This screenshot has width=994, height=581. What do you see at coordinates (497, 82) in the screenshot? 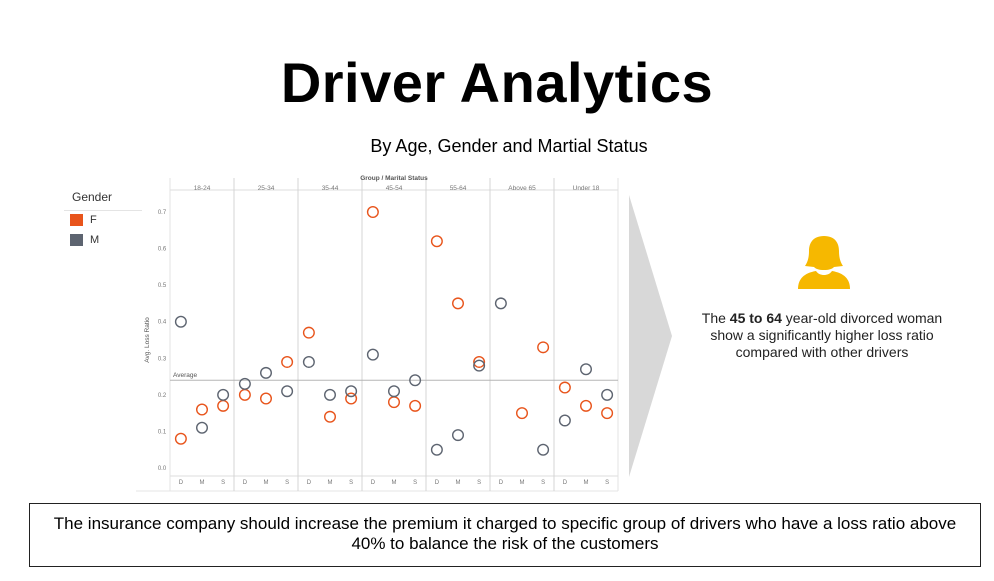
I see `page-title: Driver Analytics` at bounding box center [497, 82].